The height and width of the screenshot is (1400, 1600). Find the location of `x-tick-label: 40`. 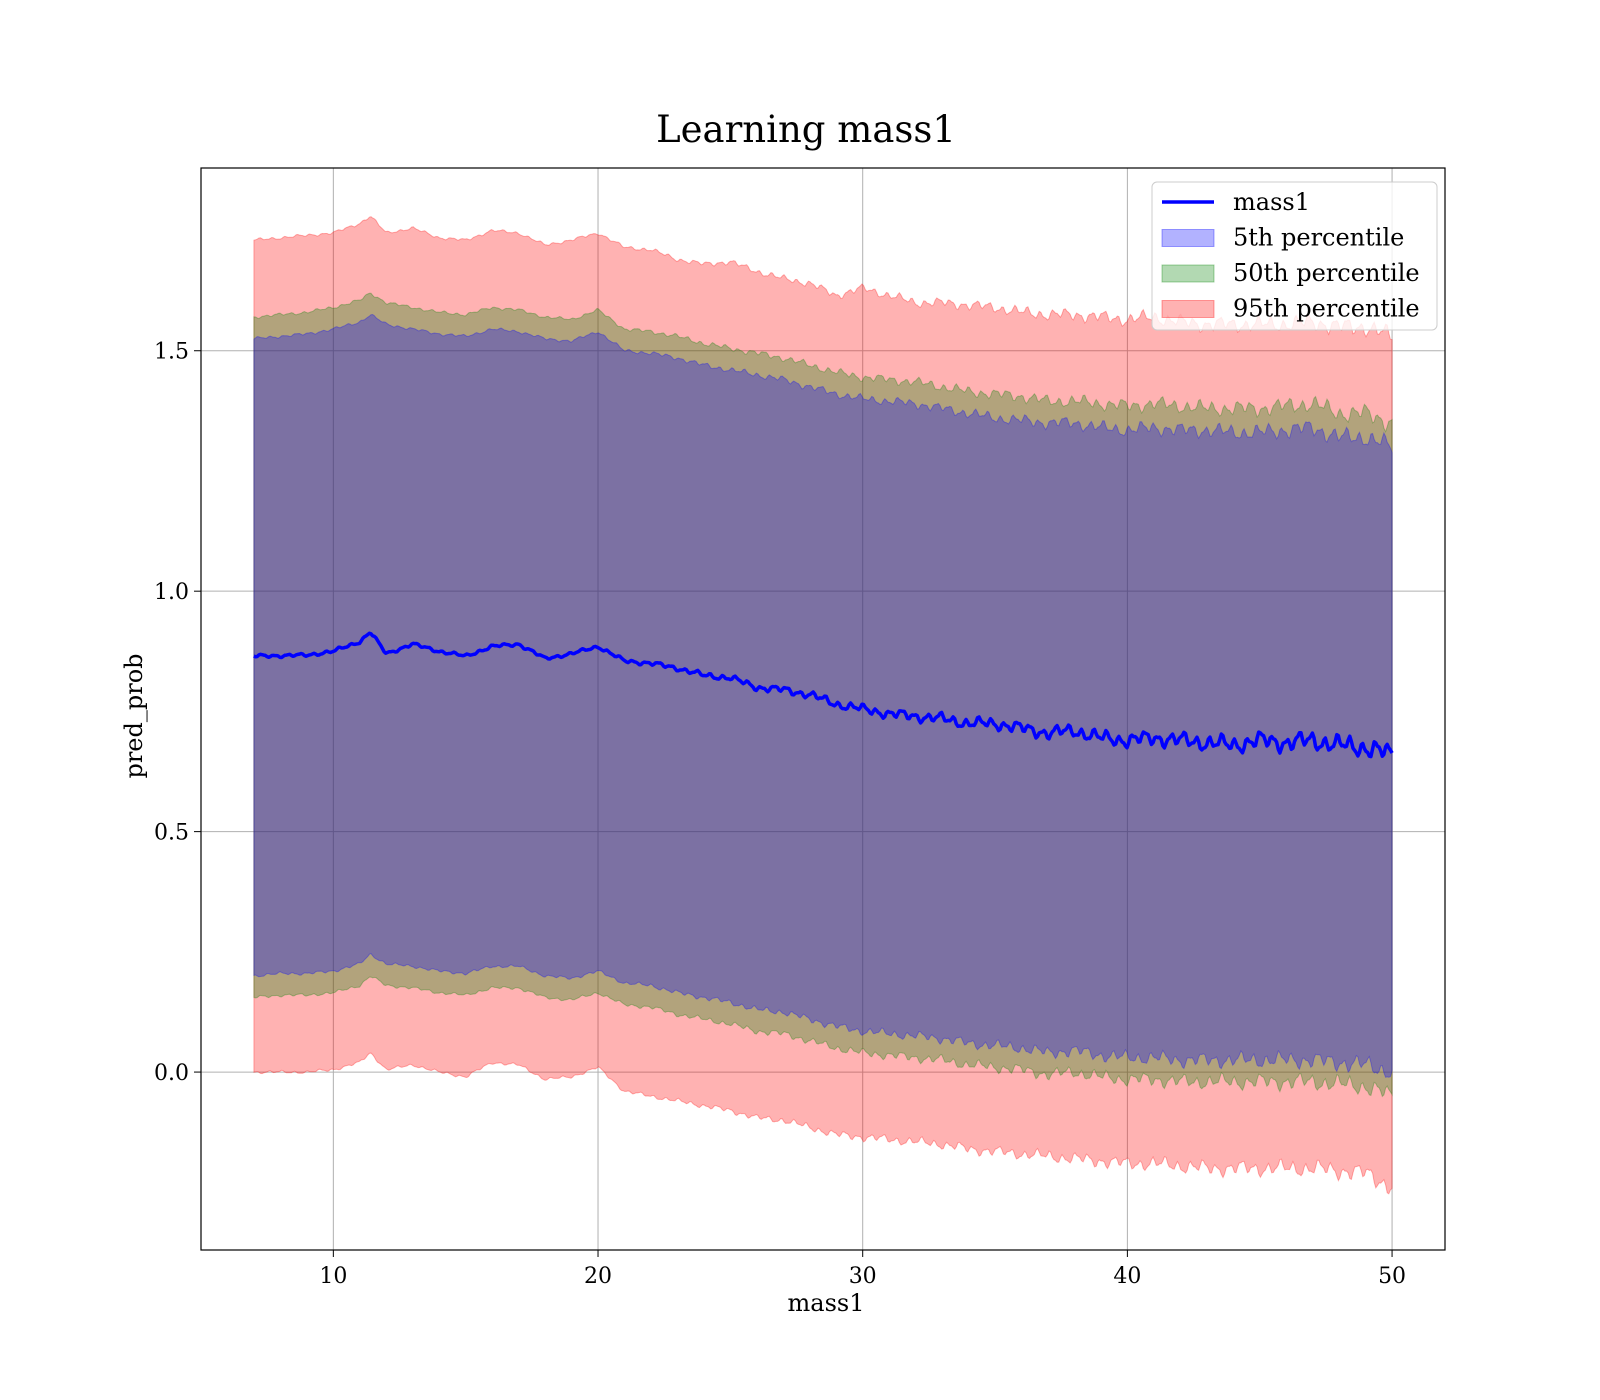

x-tick-label: 40 is located at coordinates (1127, 1276).